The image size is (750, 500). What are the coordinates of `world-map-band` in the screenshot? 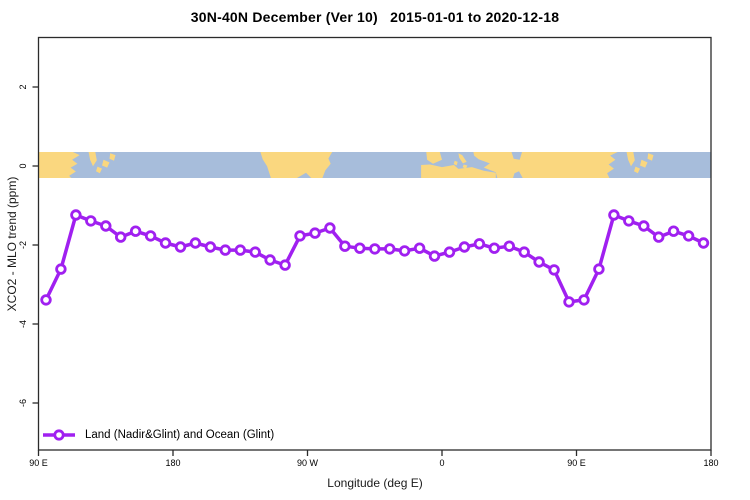 It's located at (374, 165).